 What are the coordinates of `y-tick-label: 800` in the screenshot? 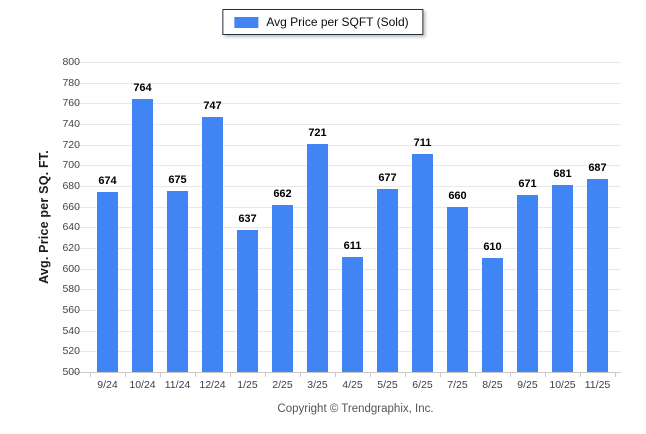 It's located at (71, 62).